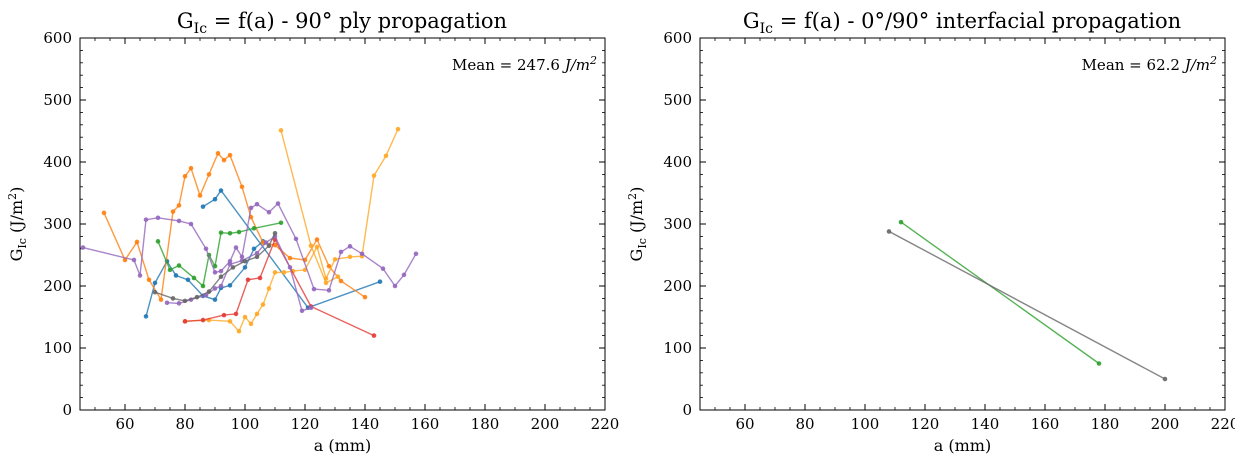 The height and width of the screenshot is (463, 1235). Describe the element at coordinates (977, 21) in the screenshot. I see `title-rest: = f(a) - 0°/90° interfacial propagation` at that location.